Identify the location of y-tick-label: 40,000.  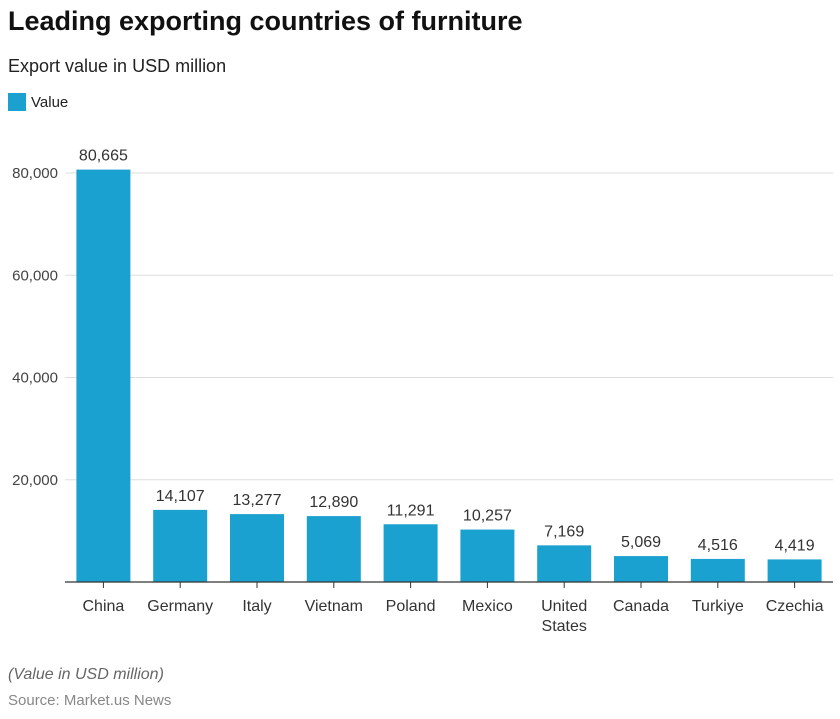
(35, 378).